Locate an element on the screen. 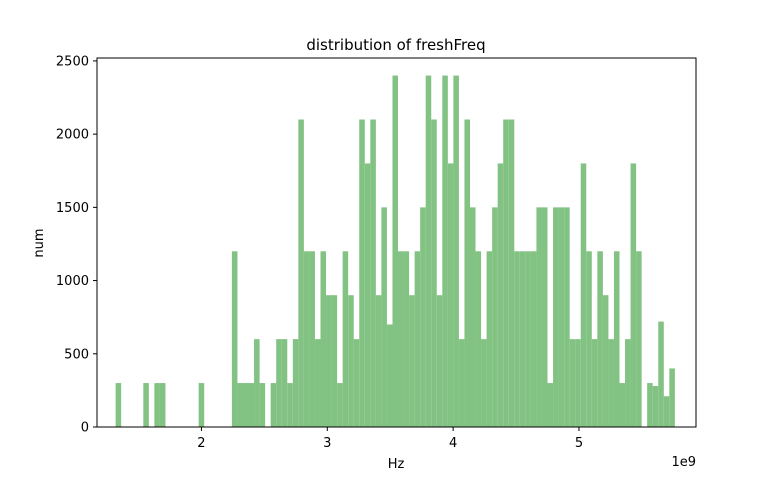  x-tick-label: 3 is located at coordinates (327, 443).